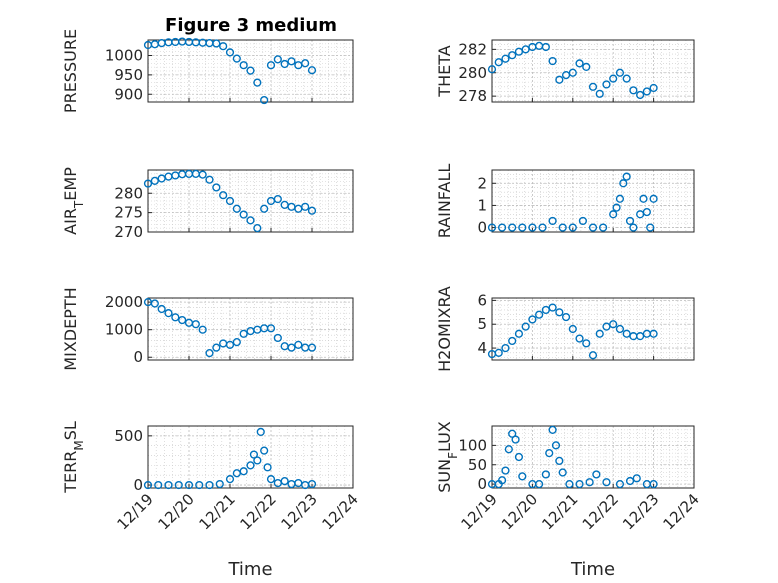 The width and height of the screenshot is (778, 583). What do you see at coordinates (447, 457) in the screenshot?
I see `y-axis-label: SUNFLUX` at bounding box center [447, 457].